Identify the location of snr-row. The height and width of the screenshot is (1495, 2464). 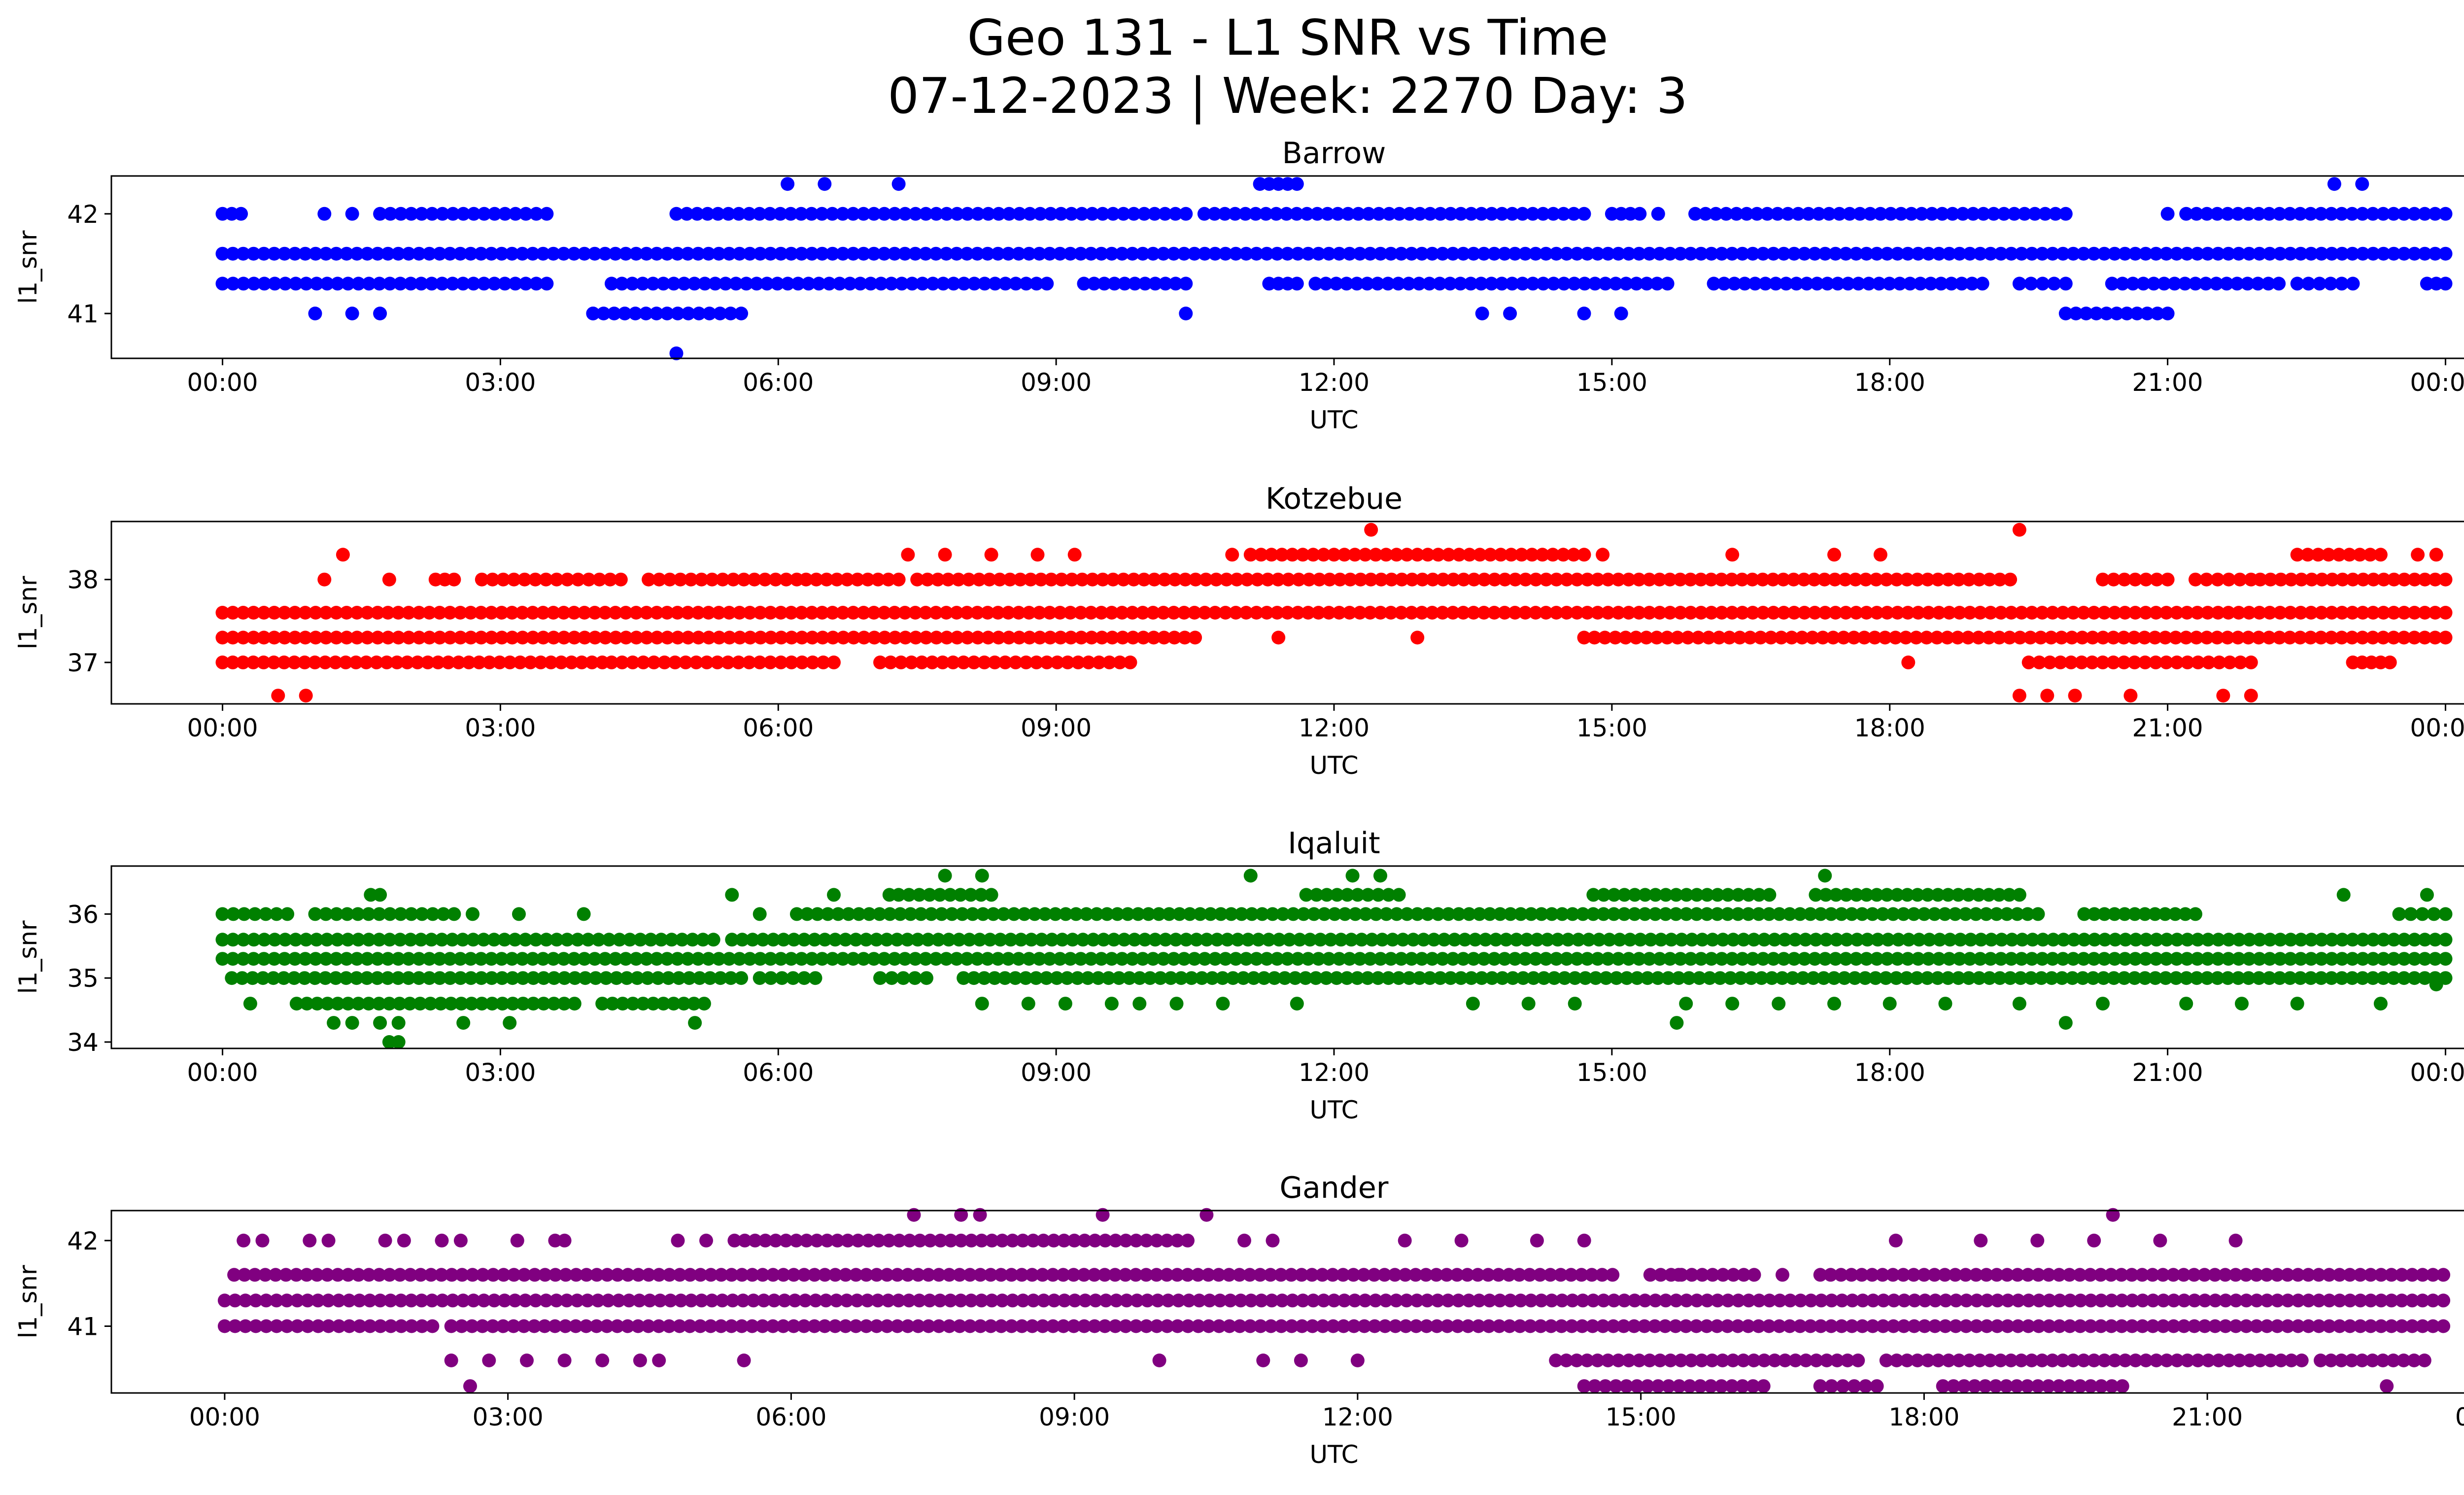
(1853, 1386).